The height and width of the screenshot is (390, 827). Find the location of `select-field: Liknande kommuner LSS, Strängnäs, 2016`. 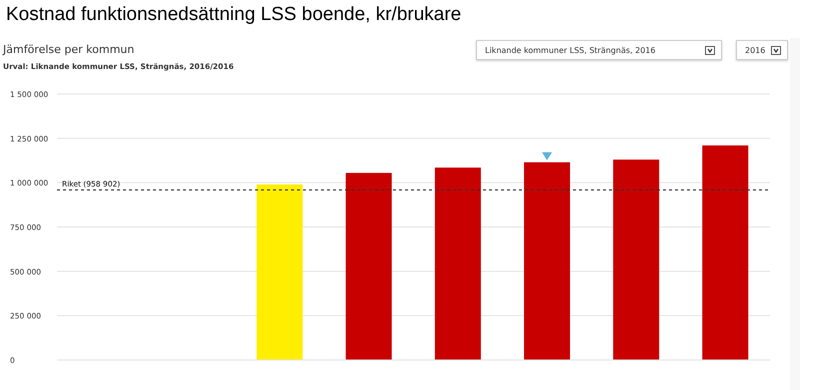

select-field: Liknande kommuner LSS, Strängnäs, 2016 is located at coordinates (599, 50).